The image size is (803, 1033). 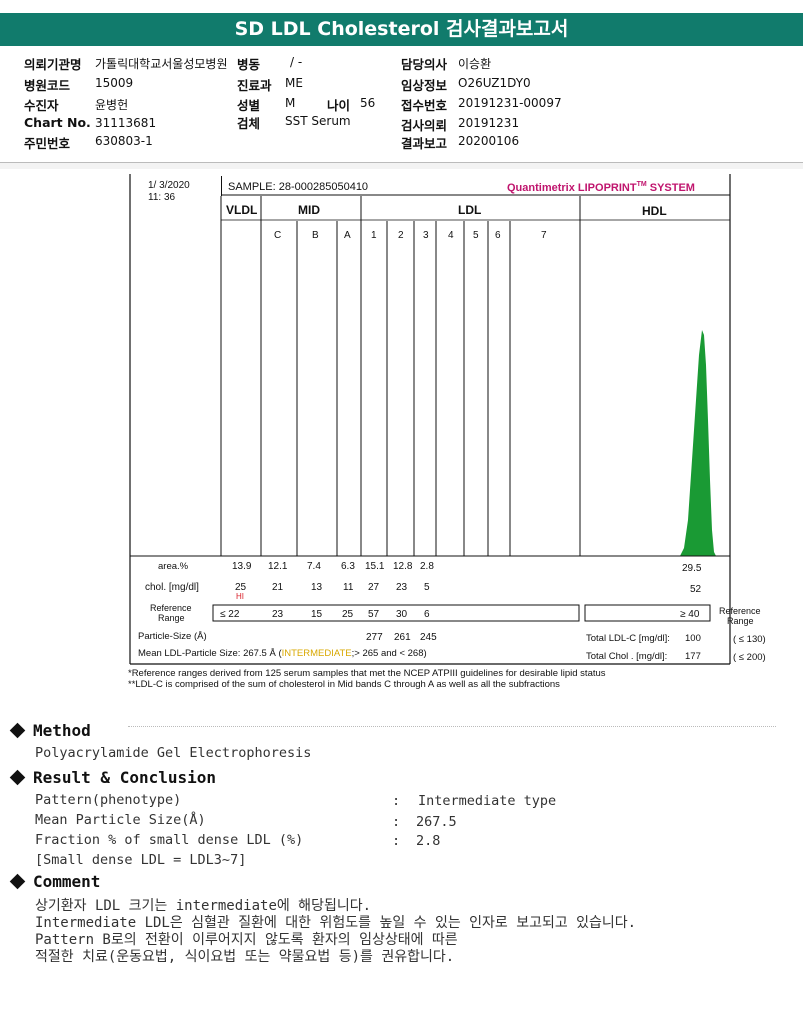 What do you see at coordinates (245, 957) in the screenshot?
I see `comment-line: 적절한 치료(운동요법, 식이요법 또는 약물요법 등)를 권유합니다.` at bounding box center [245, 957].